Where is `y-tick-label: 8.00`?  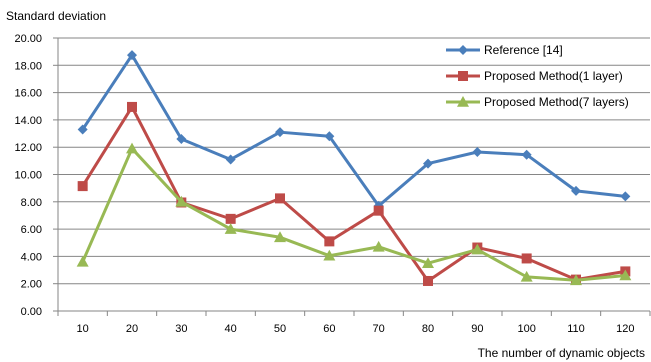 y-tick-label: 8.00 is located at coordinates (31, 203).